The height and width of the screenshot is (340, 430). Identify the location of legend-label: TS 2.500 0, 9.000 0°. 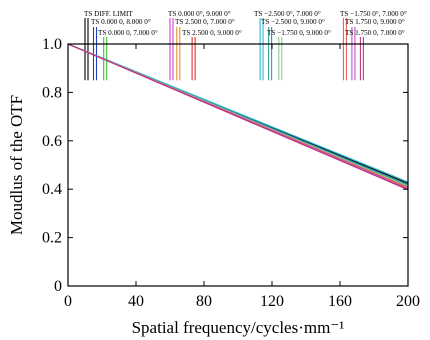
(212, 33).